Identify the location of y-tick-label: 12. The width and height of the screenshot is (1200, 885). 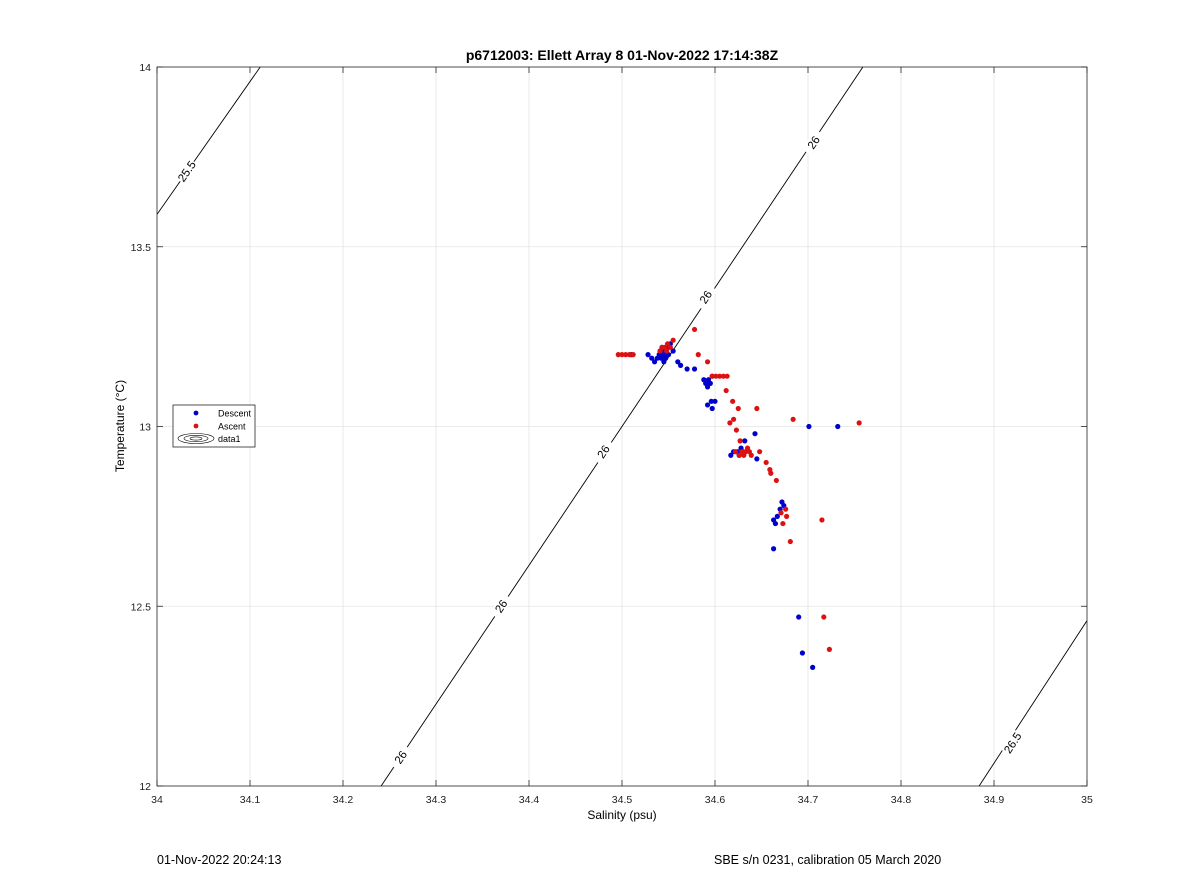
(145, 787).